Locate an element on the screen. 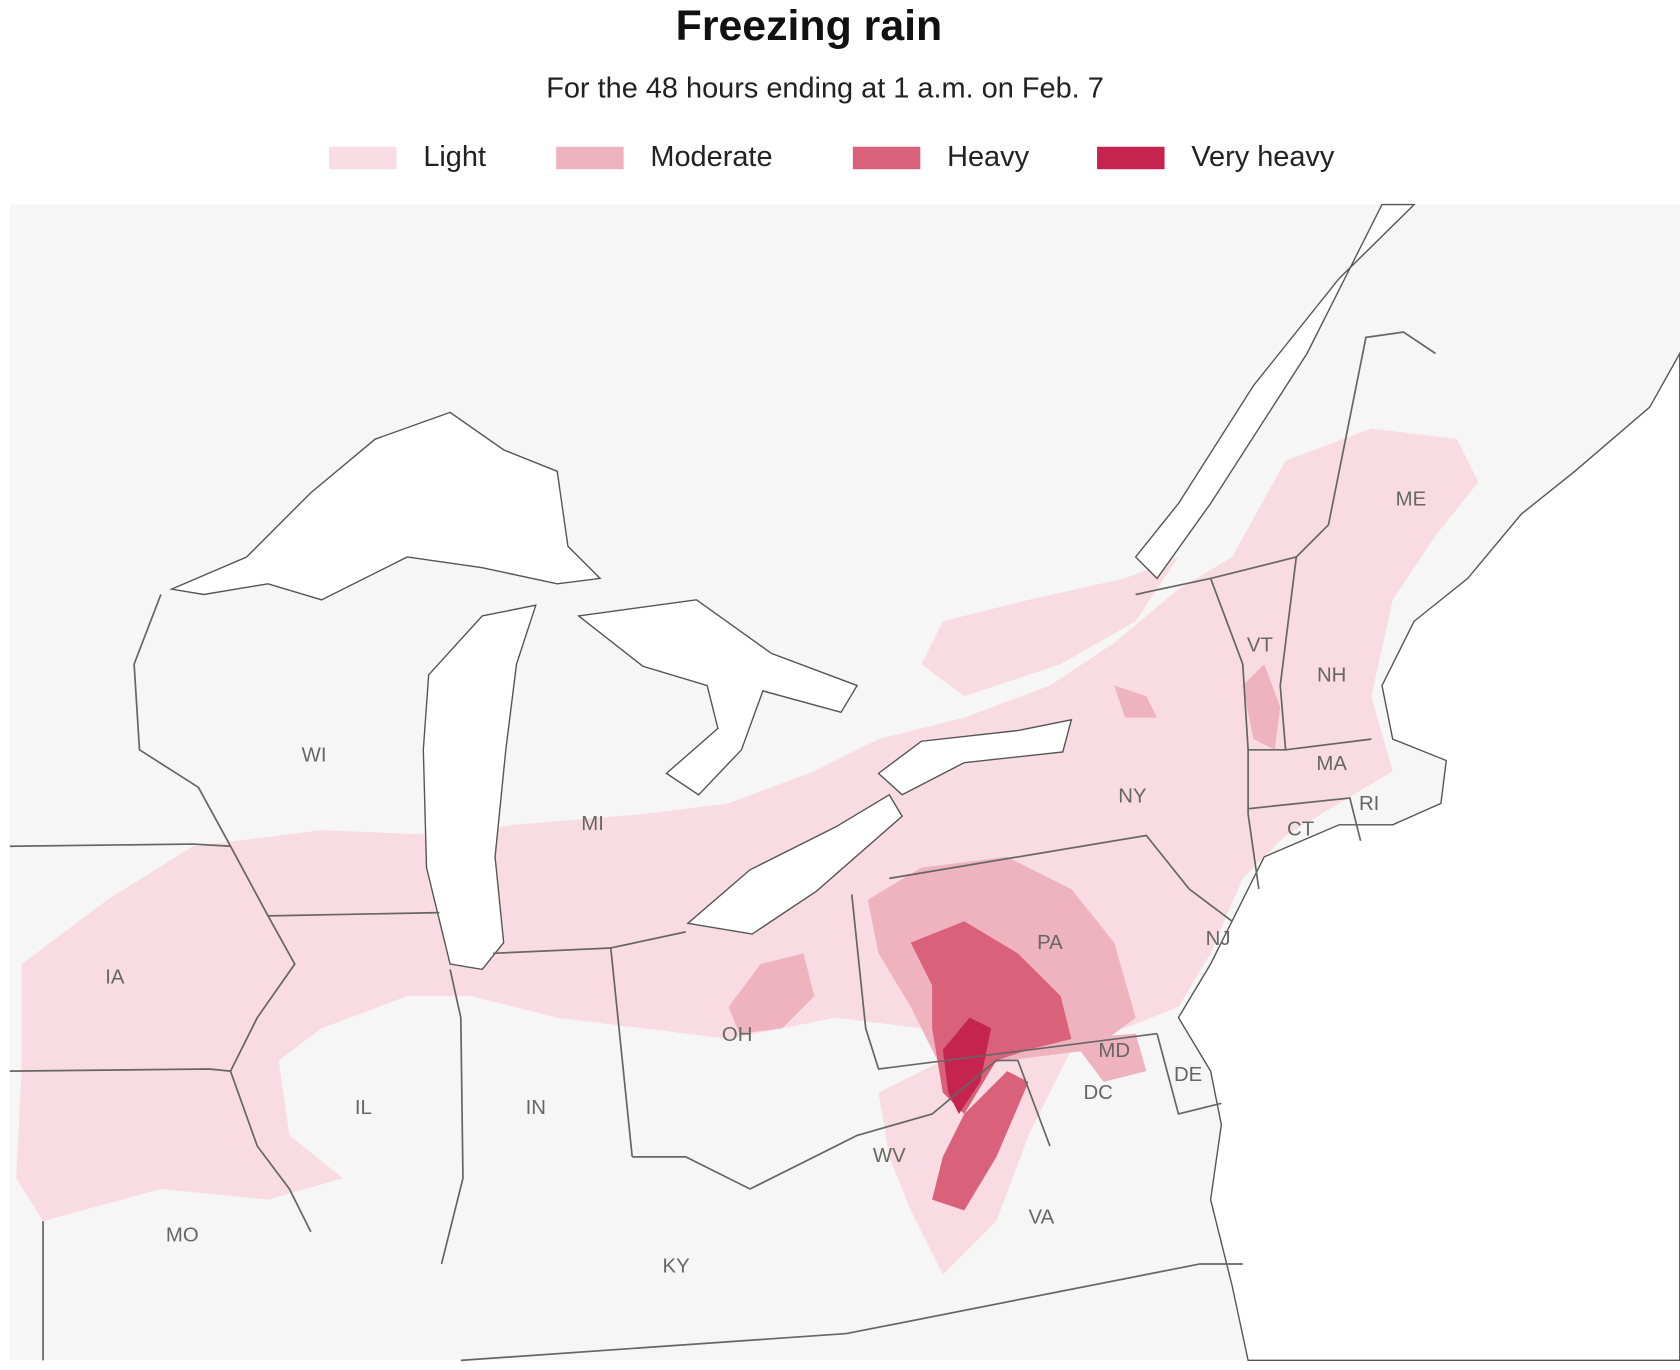 This screenshot has width=1680, height=1370. state-label: RI is located at coordinates (1369, 804).